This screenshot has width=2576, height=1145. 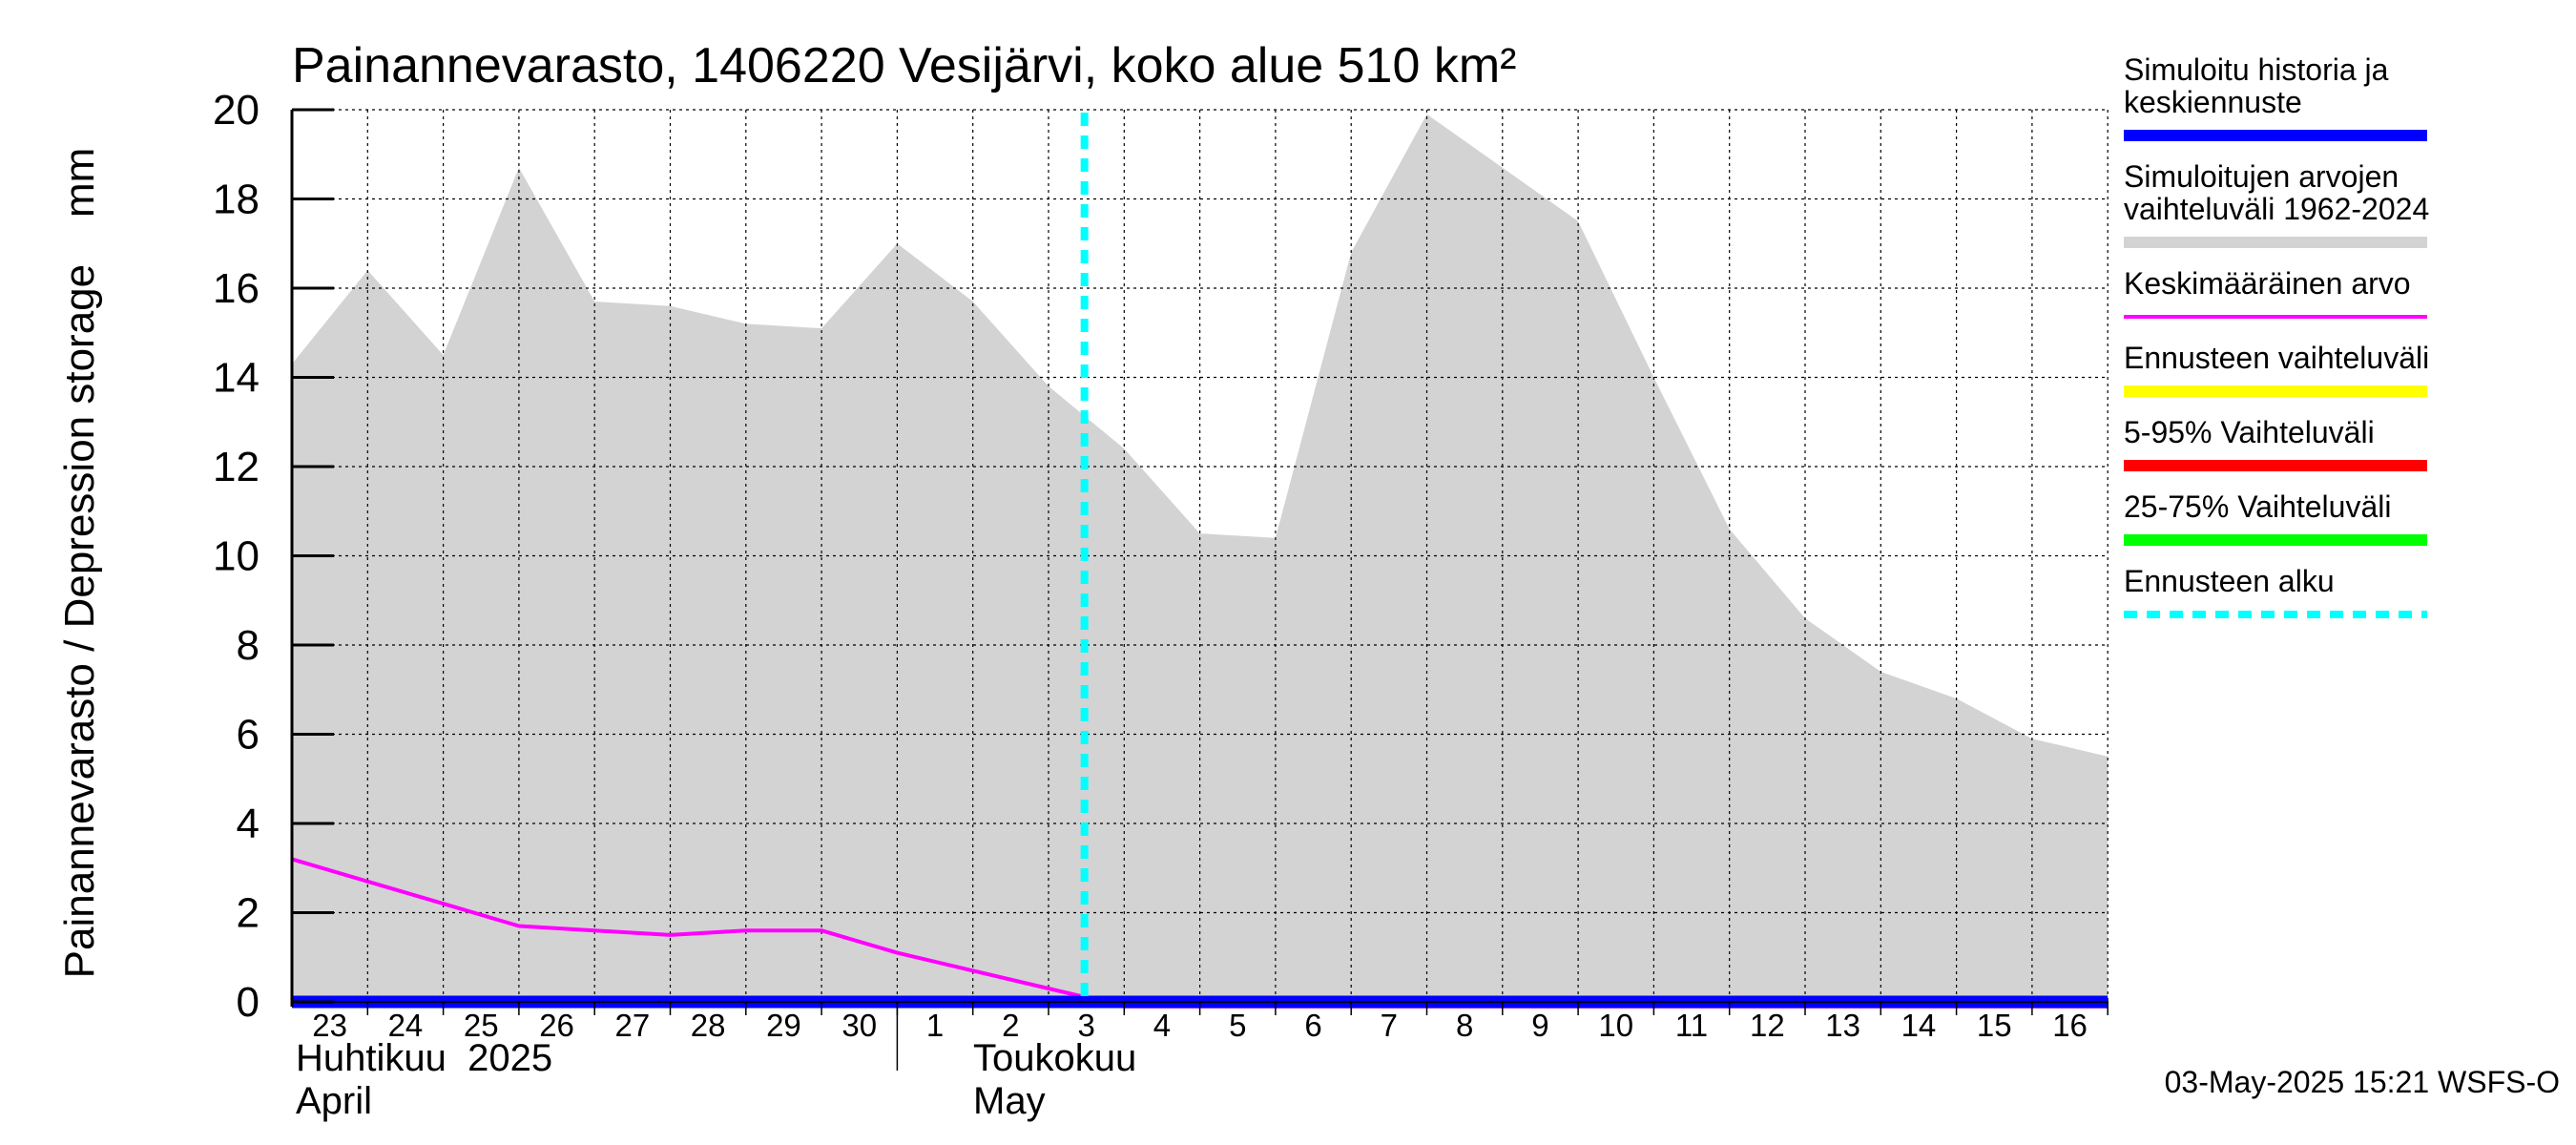 I want to click on y-tick-label: 16, so click(x=236, y=288).